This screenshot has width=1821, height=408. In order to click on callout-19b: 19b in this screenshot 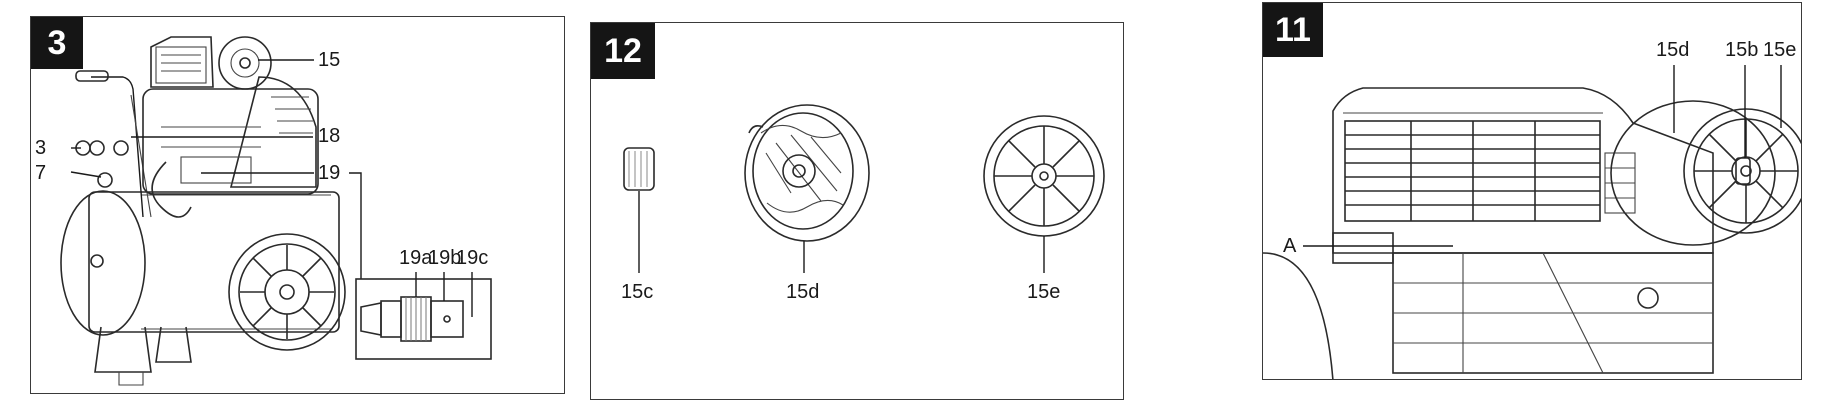, I will do `click(445, 258)`.